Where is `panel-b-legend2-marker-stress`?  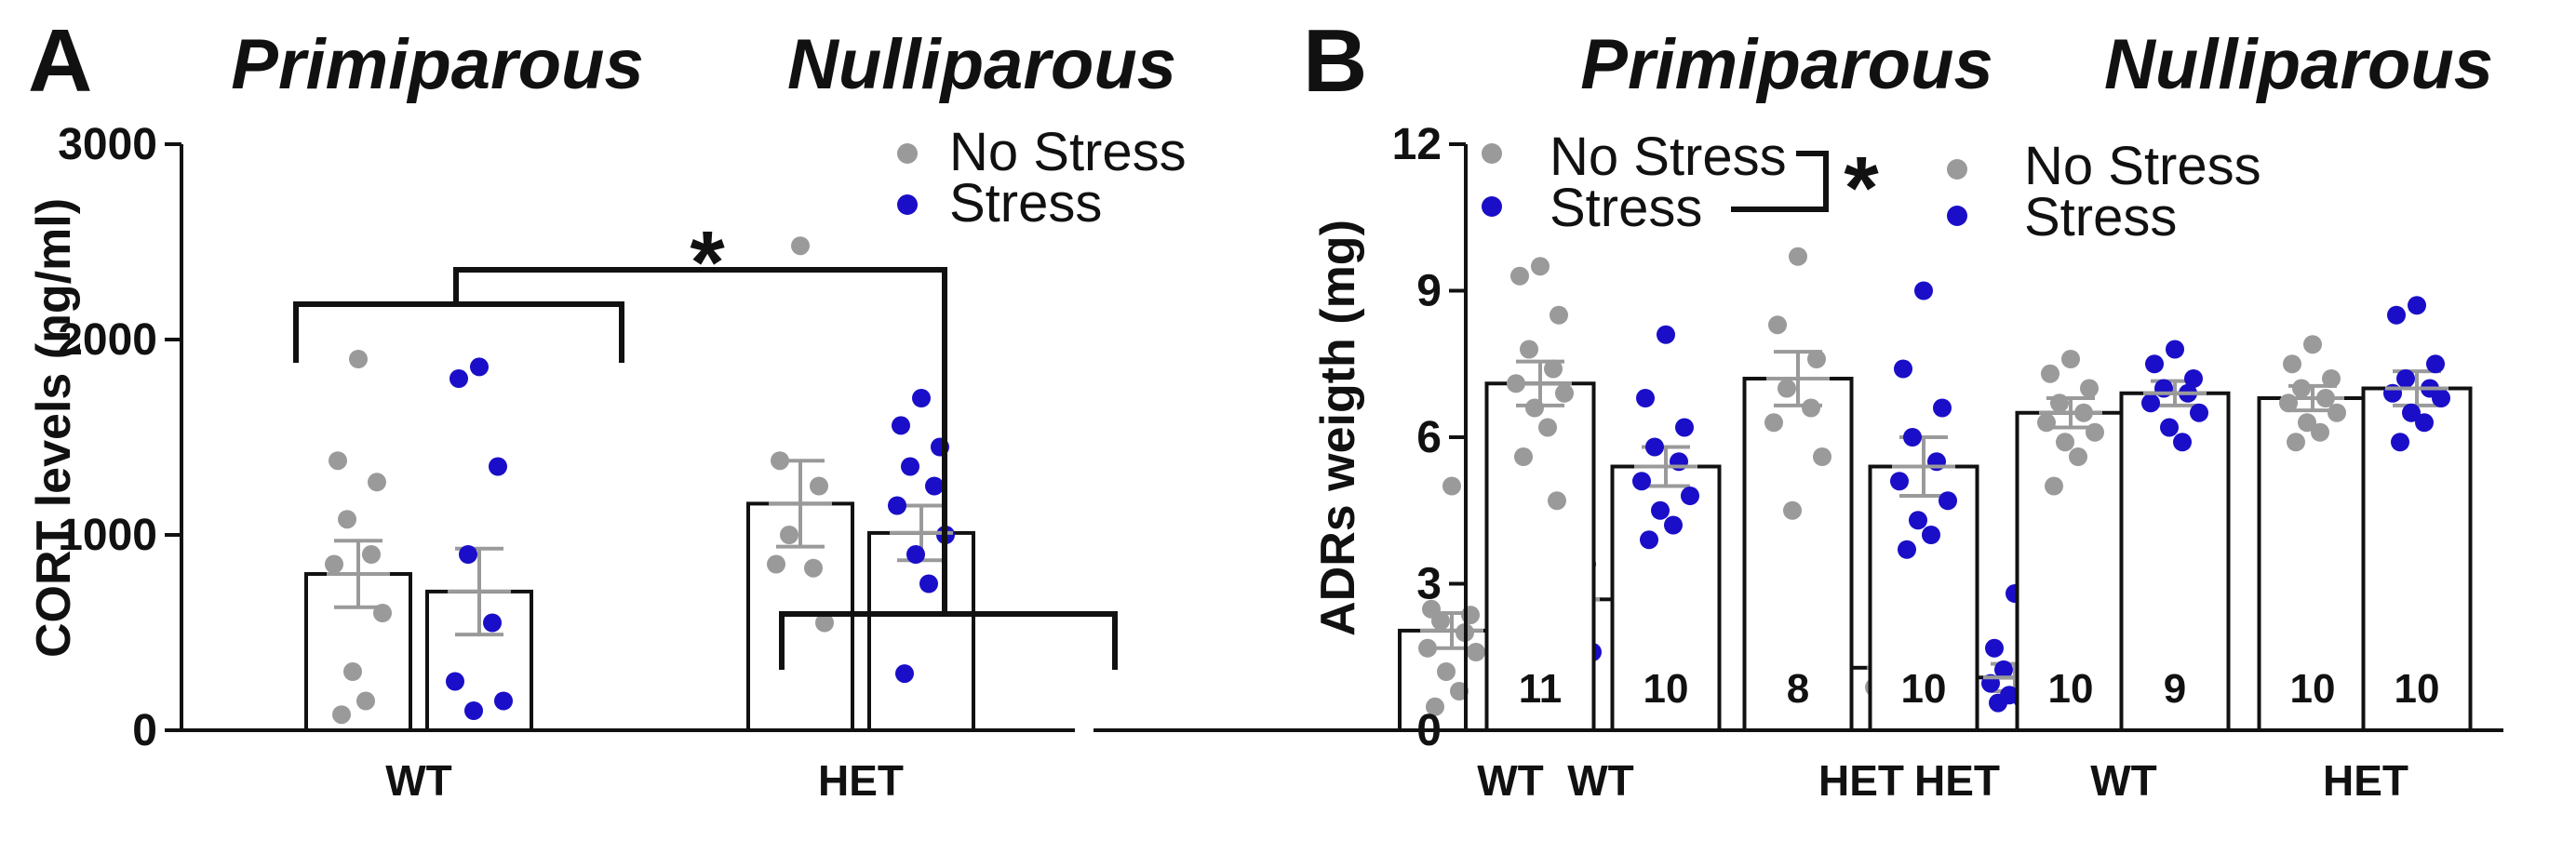 panel-b-legend2-marker-stress is located at coordinates (1957, 216).